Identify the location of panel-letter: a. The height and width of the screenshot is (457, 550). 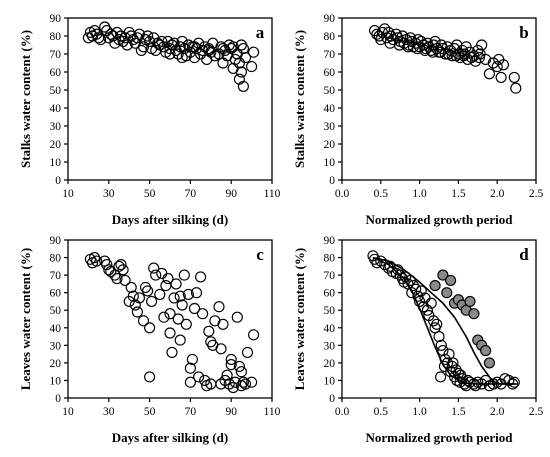
(260, 32).